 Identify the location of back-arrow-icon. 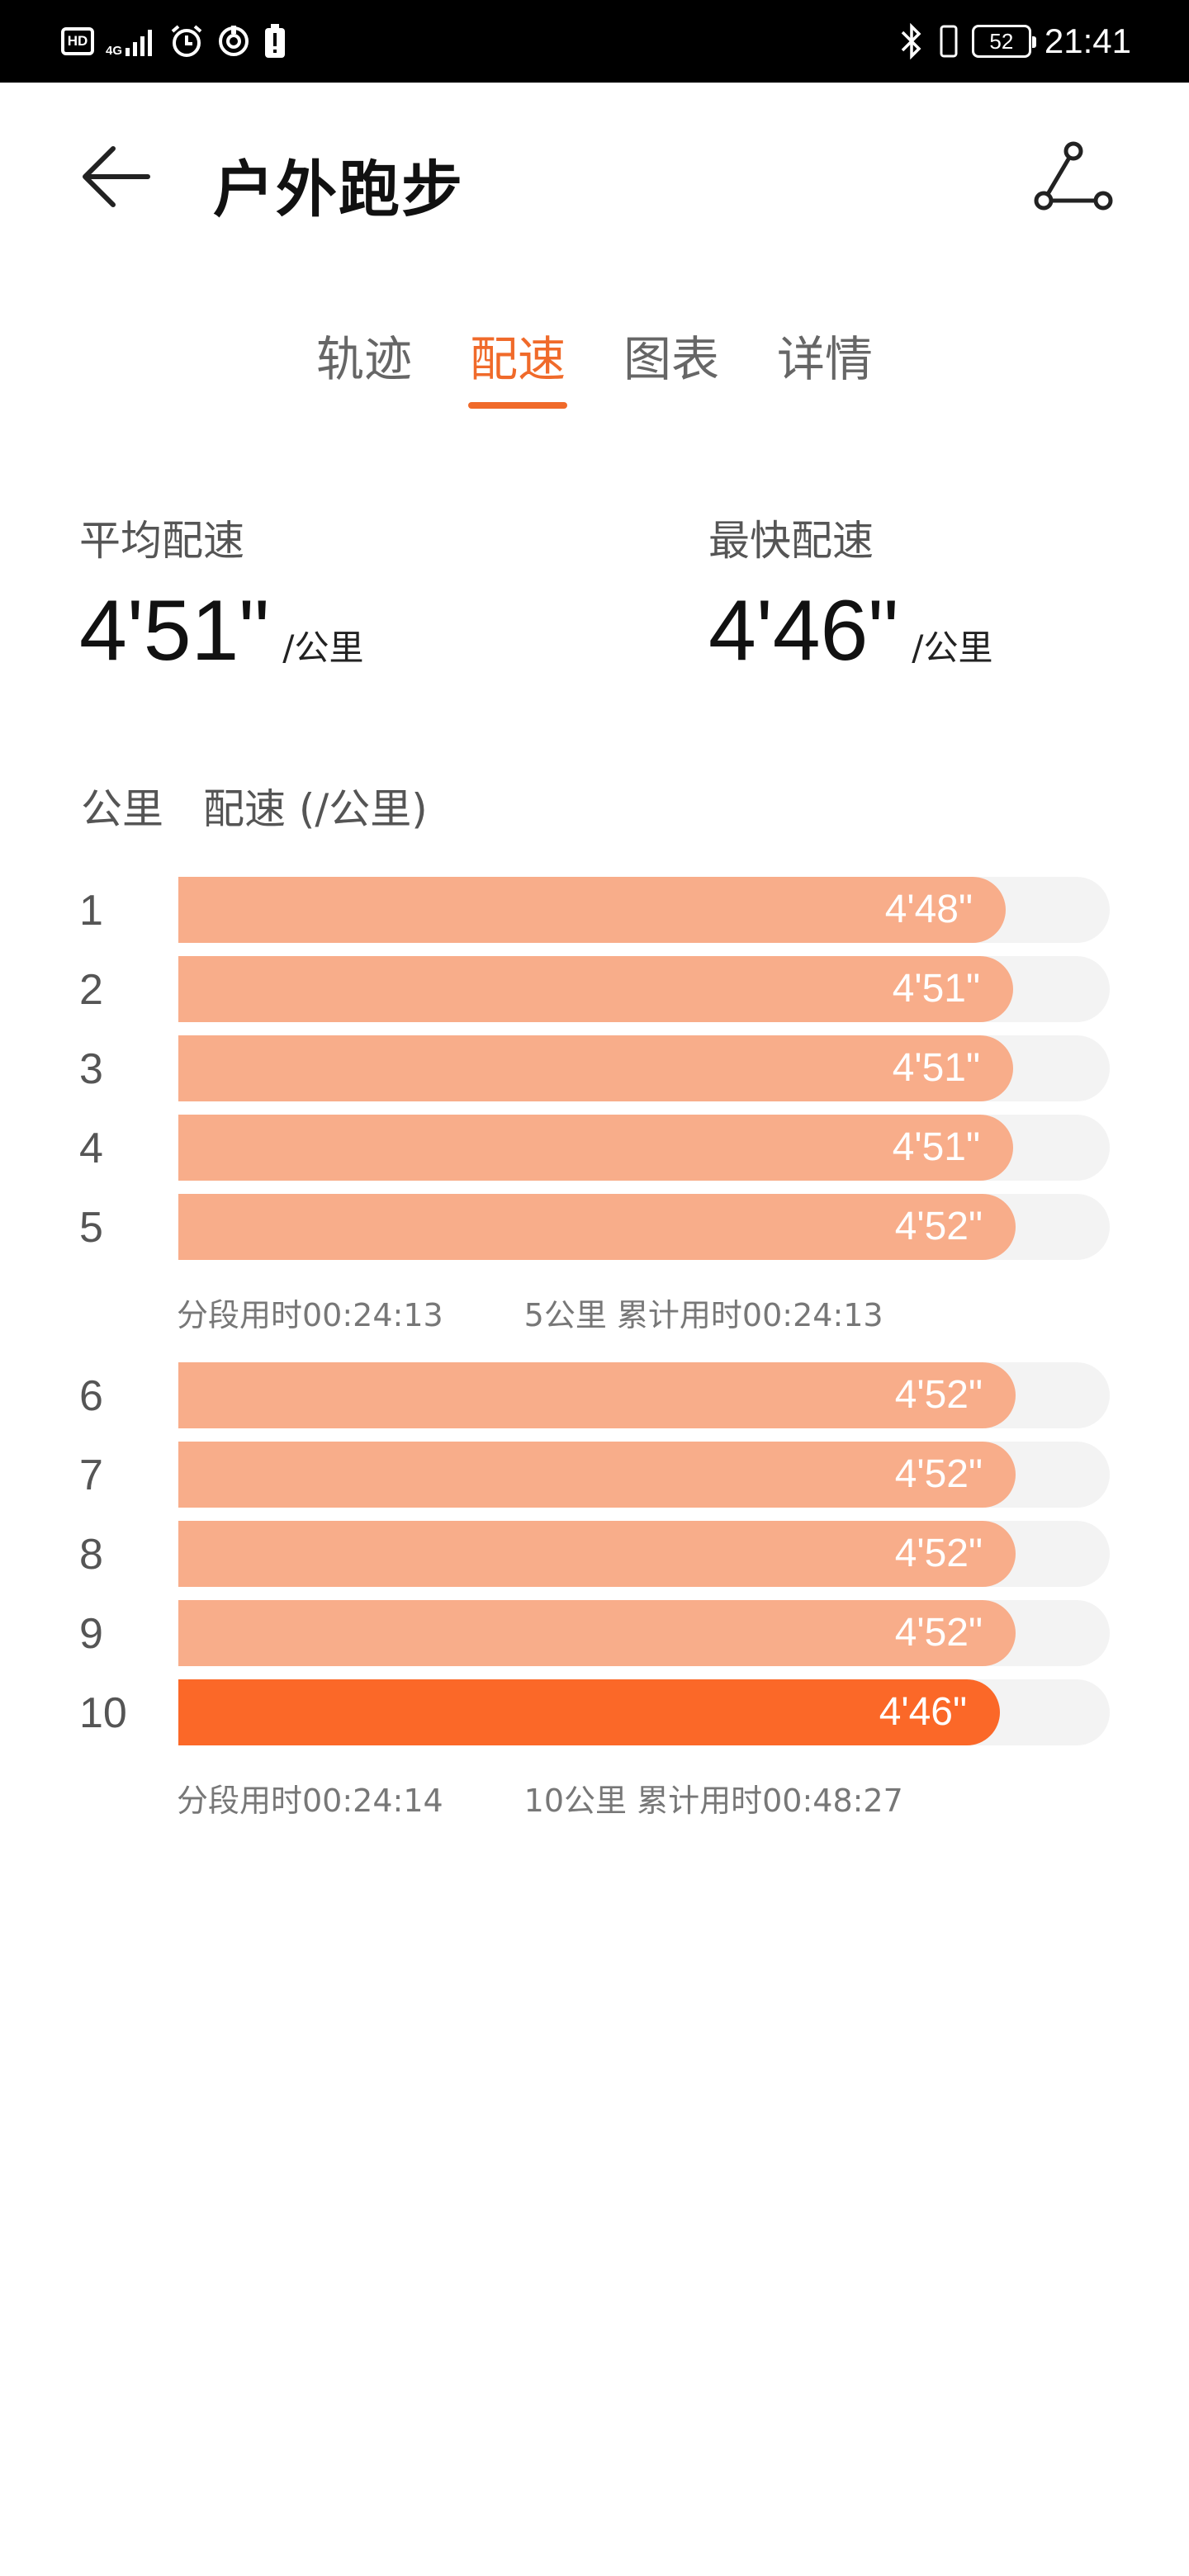
(116, 176).